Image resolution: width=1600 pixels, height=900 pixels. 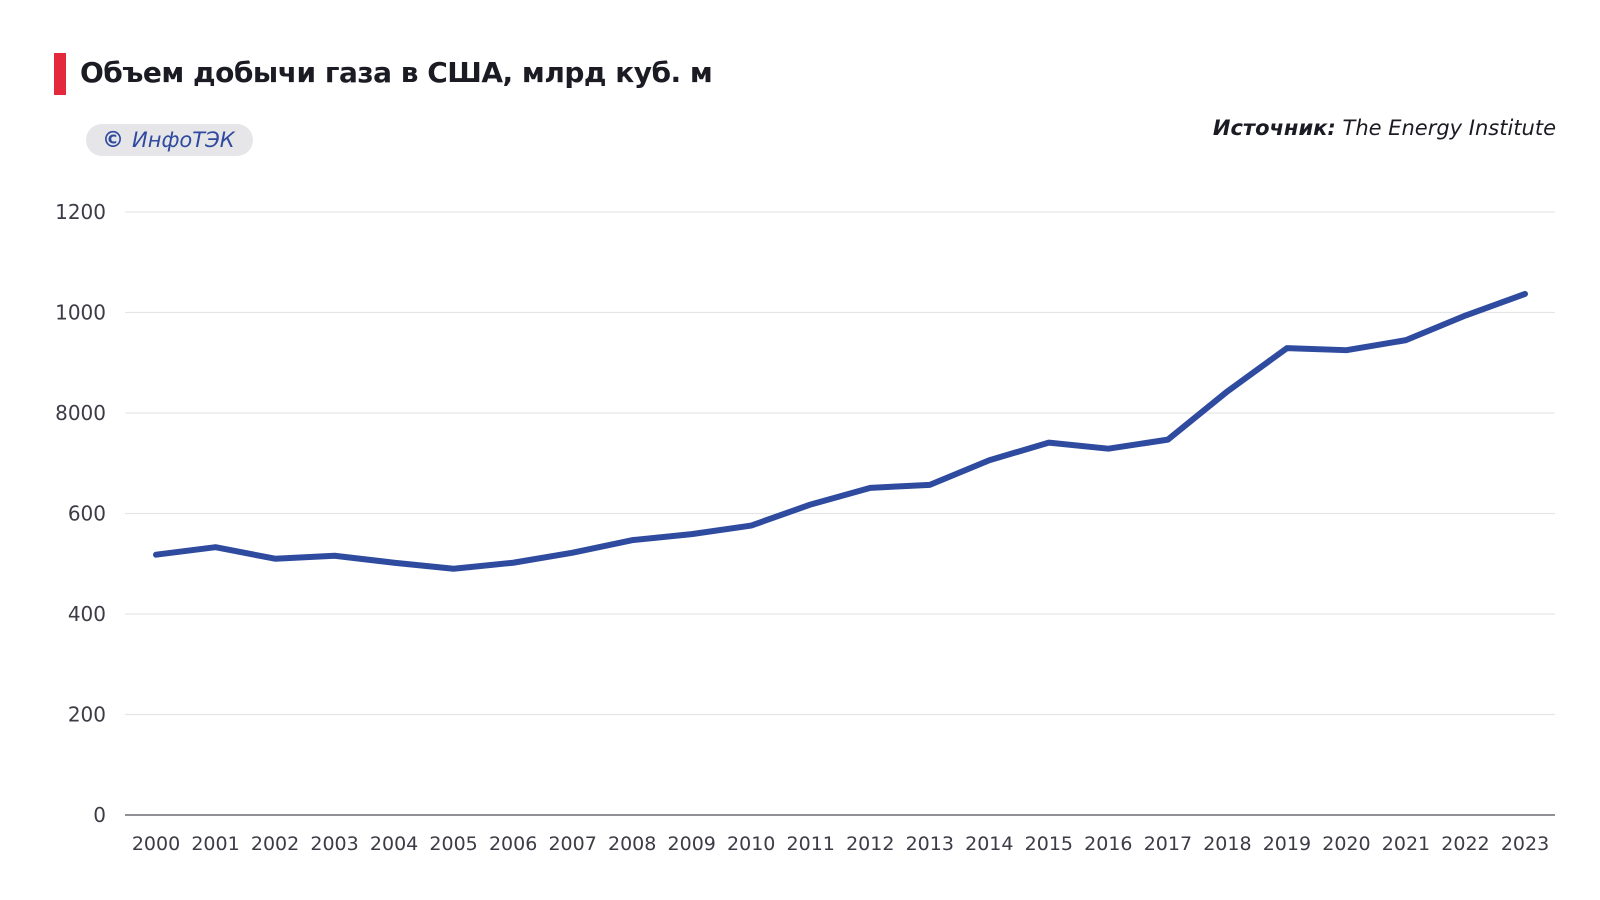 I want to click on x-tick-label: 2006, so click(x=513, y=844).